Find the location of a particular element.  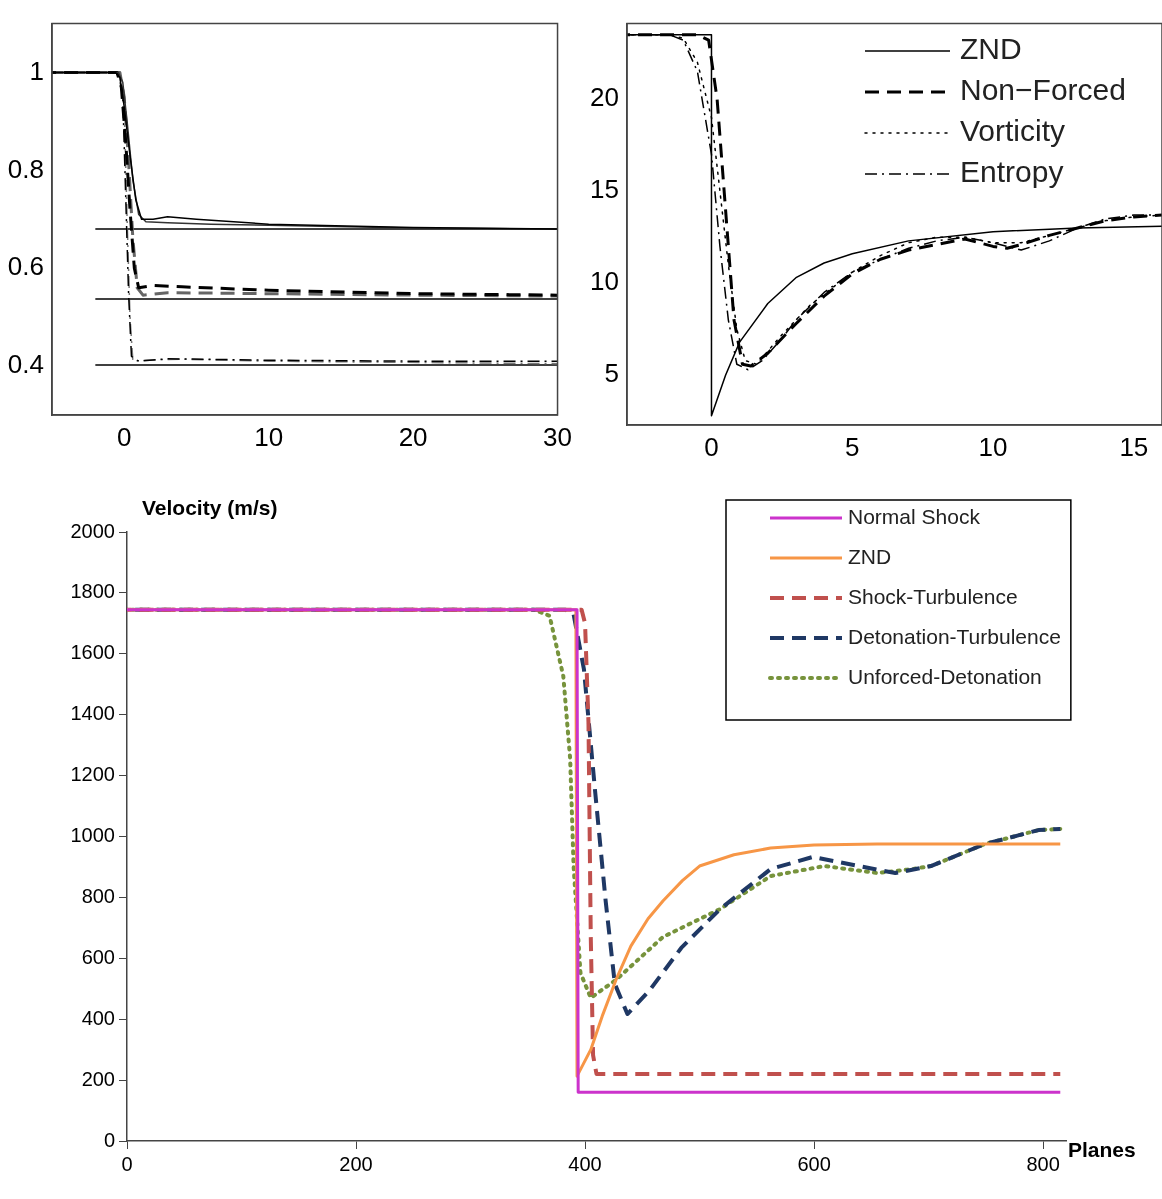

legend-label: Vorticity is located at coordinates (1013, 131).